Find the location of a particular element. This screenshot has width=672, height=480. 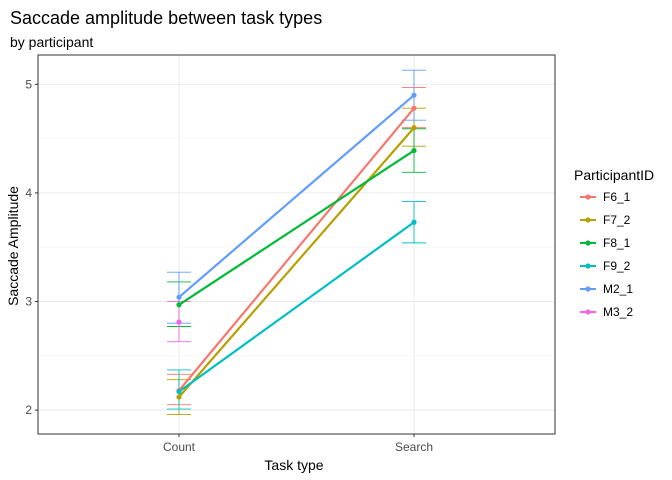

chart-subtitle: by participant is located at coordinates (51, 42).